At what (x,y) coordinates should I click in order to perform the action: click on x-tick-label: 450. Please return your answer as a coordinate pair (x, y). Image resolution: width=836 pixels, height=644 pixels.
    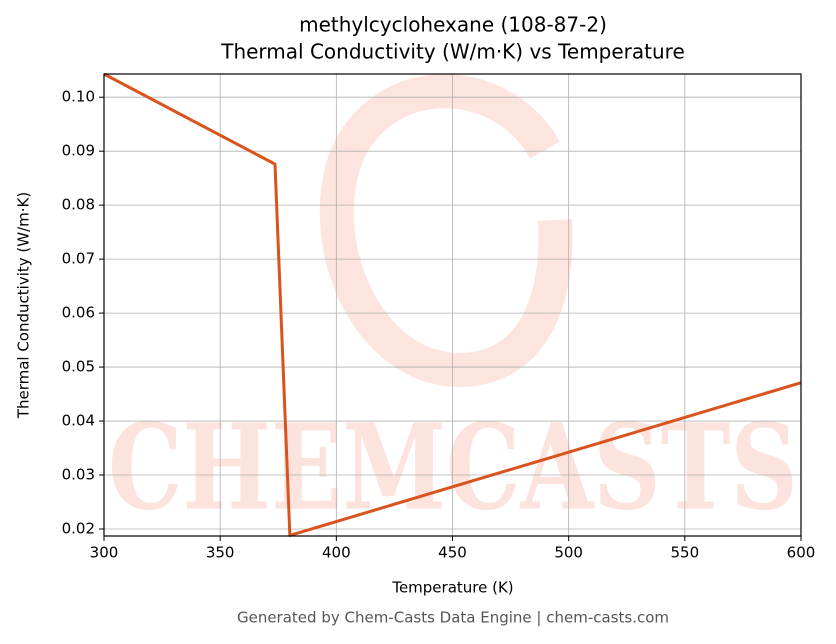
    Looking at the image, I should click on (452, 553).